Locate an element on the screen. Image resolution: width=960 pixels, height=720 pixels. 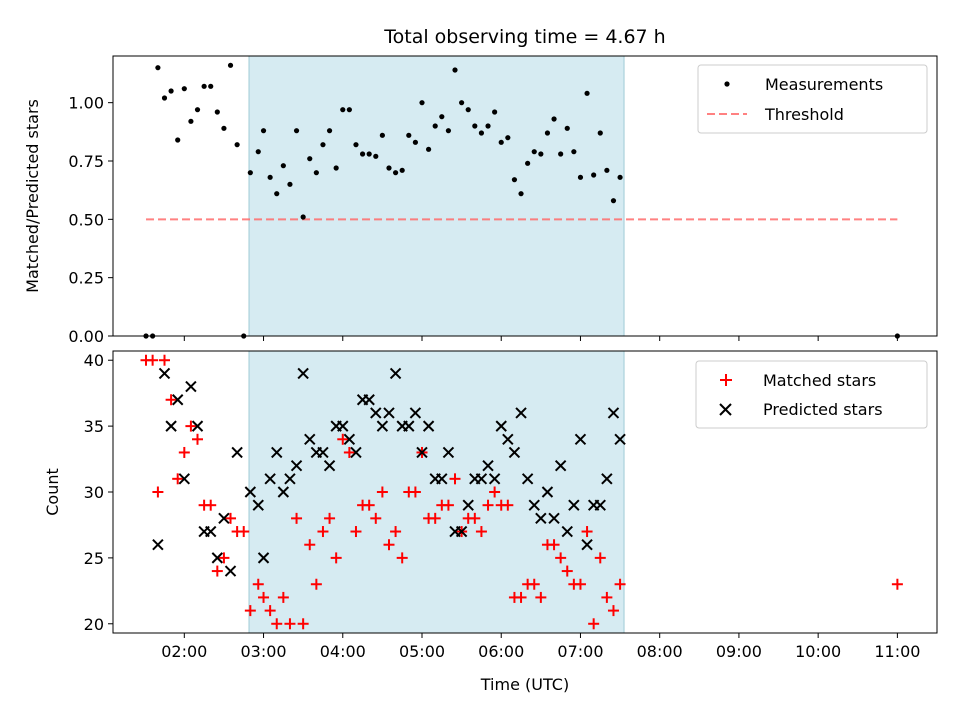
y-tick-label: 35 is located at coordinates (94, 426).